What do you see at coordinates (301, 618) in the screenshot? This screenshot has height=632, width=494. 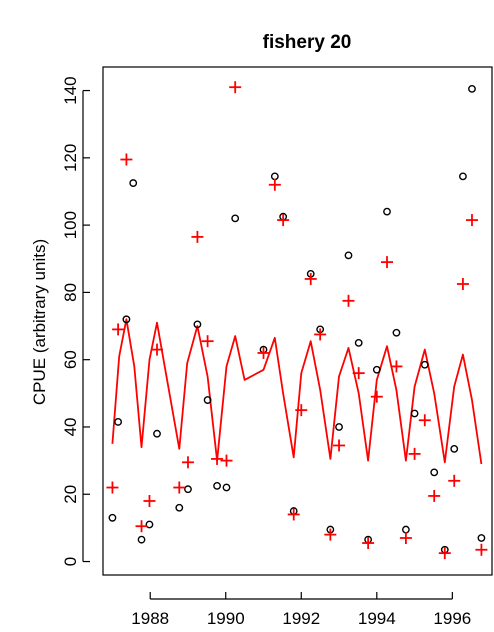 I see `x-tick-label: 1992` at bounding box center [301, 618].